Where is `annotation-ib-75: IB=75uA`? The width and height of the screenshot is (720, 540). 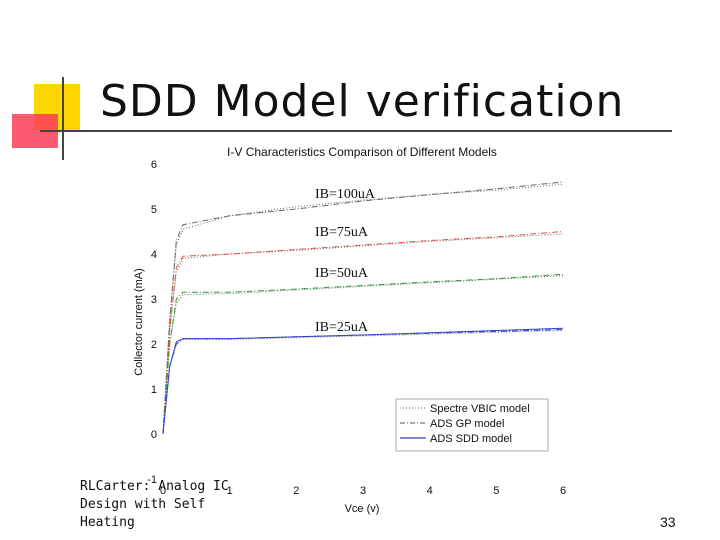 annotation-ib-75: IB=75uA is located at coordinates (342, 232).